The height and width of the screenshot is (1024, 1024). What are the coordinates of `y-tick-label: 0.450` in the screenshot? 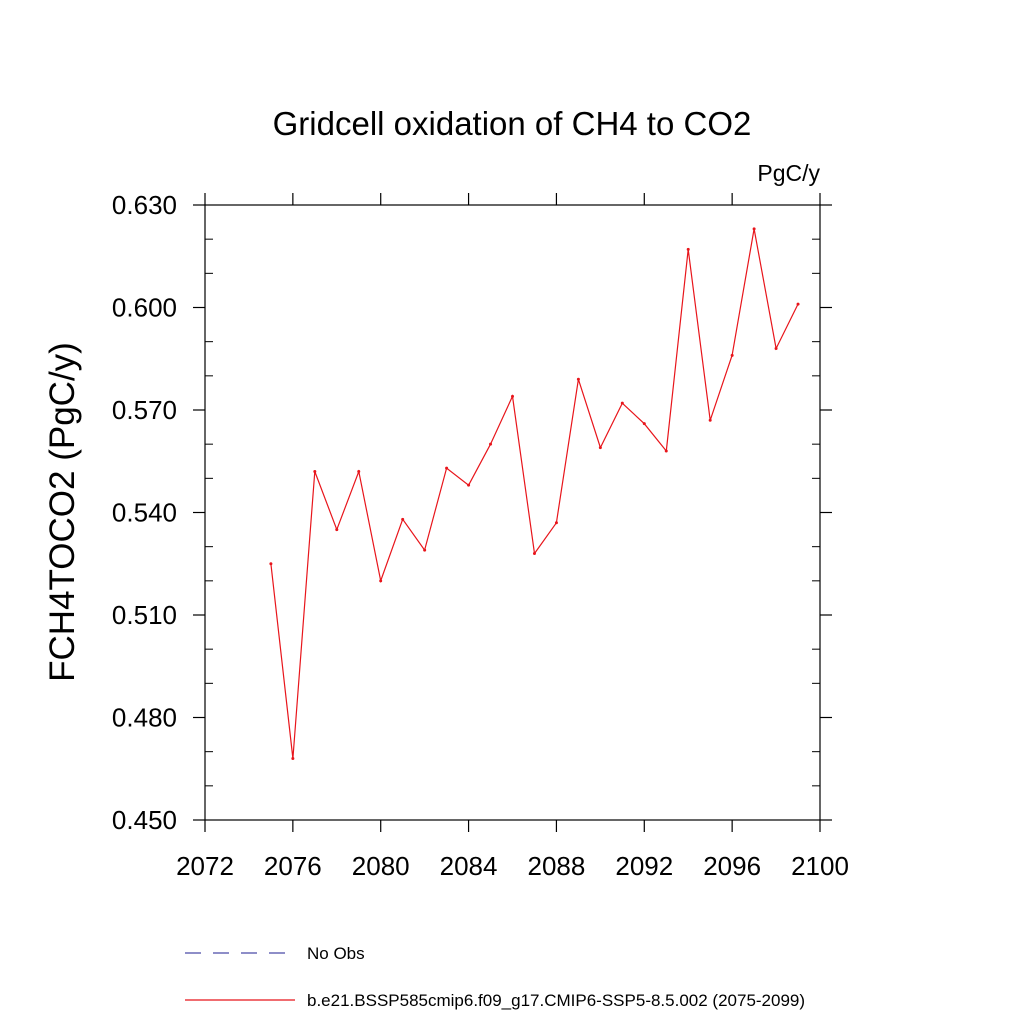 It's located at (144, 820).